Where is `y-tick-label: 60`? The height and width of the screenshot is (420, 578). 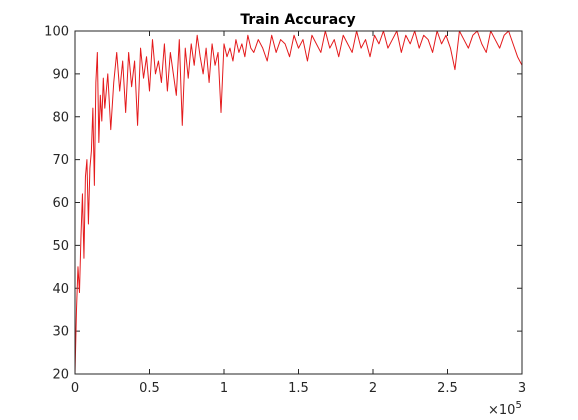 y-tick-label: 60 is located at coordinates (60, 203).